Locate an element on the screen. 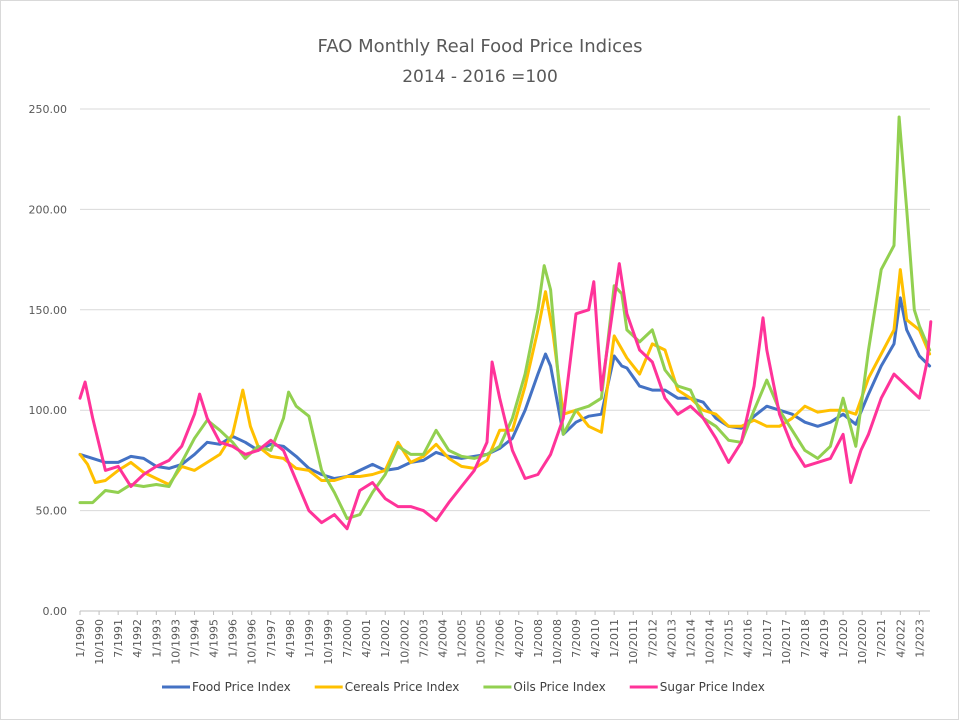 This screenshot has width=959, height=720. x-tick-label: 1/1996 is located at coordinates (233, 638).